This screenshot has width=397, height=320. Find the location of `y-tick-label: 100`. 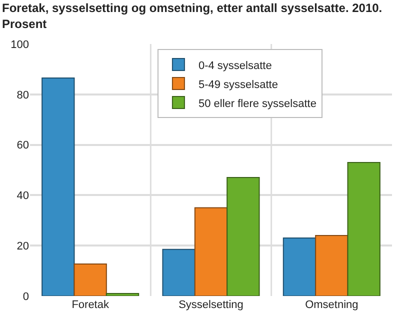

y-tick-label: 100 is located at coordinates (19, 44).